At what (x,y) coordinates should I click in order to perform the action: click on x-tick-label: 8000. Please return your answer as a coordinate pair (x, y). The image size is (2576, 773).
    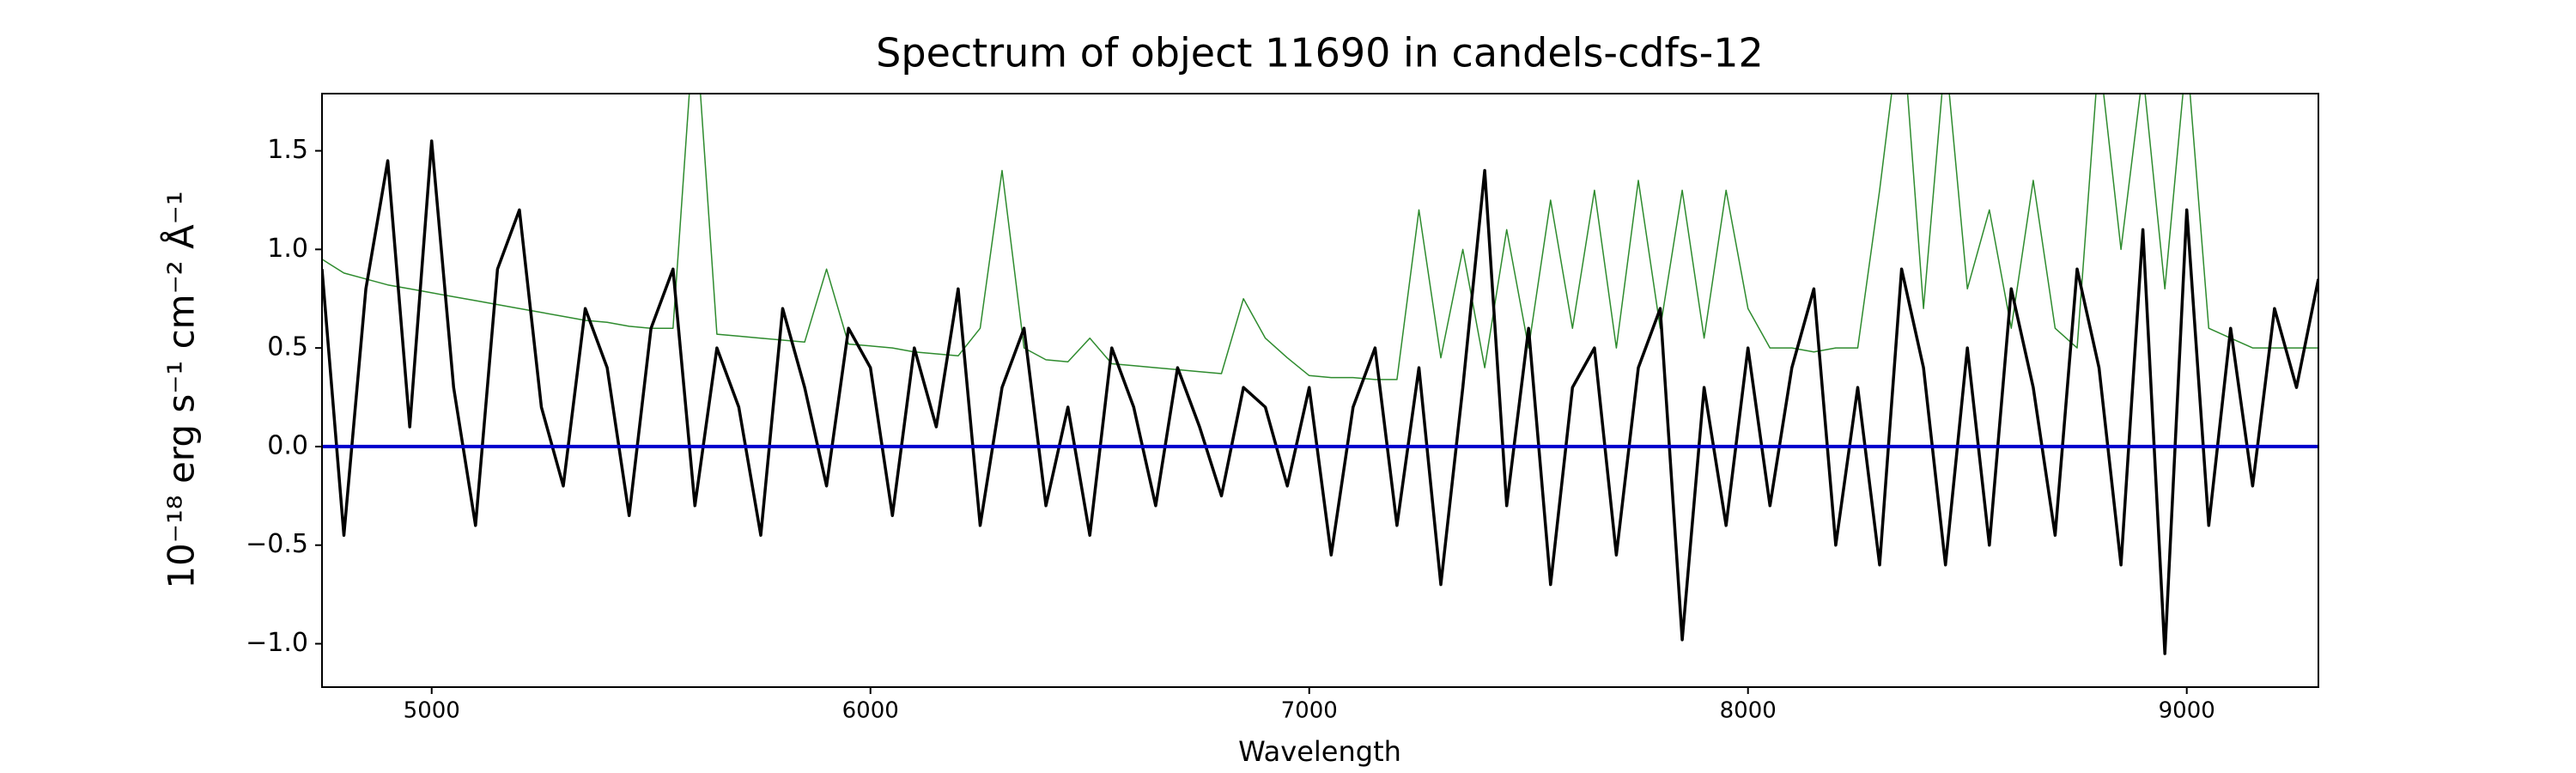
    Looking at the image, I should click on (1748, 711).